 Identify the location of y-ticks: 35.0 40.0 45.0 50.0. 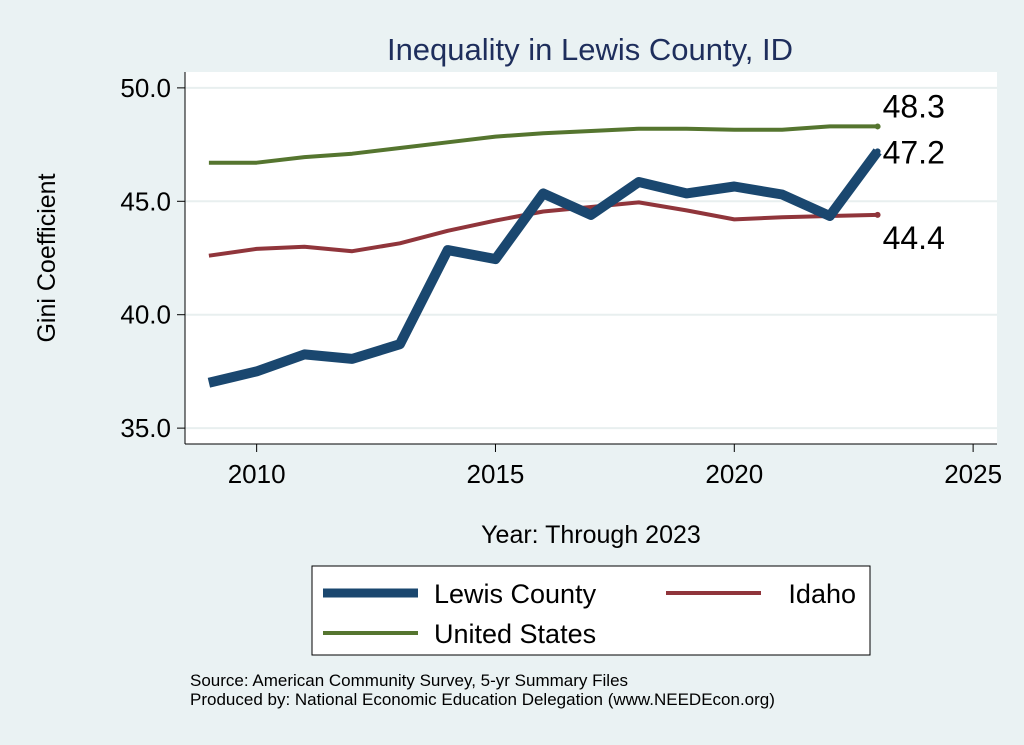
(152, 258).